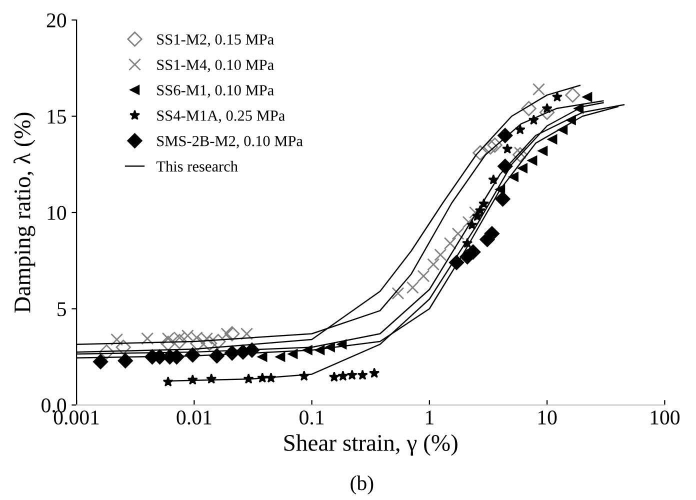 Image resolution: width=696 pixels, height=500 pixels. What do you see at coordinates (56, 20) in the screenshot?
I see `y-tick-label: 20` at bounding box center [56, 20].